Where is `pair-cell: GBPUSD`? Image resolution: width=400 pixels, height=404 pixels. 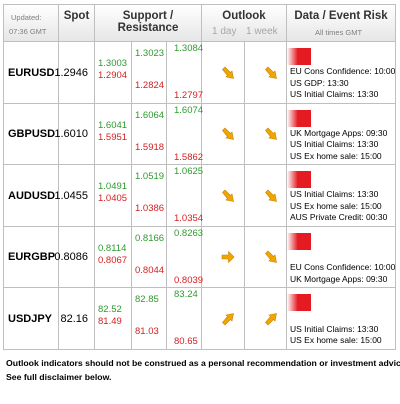 pair-cell: GBPUSD is located at coordinates (31, 133).